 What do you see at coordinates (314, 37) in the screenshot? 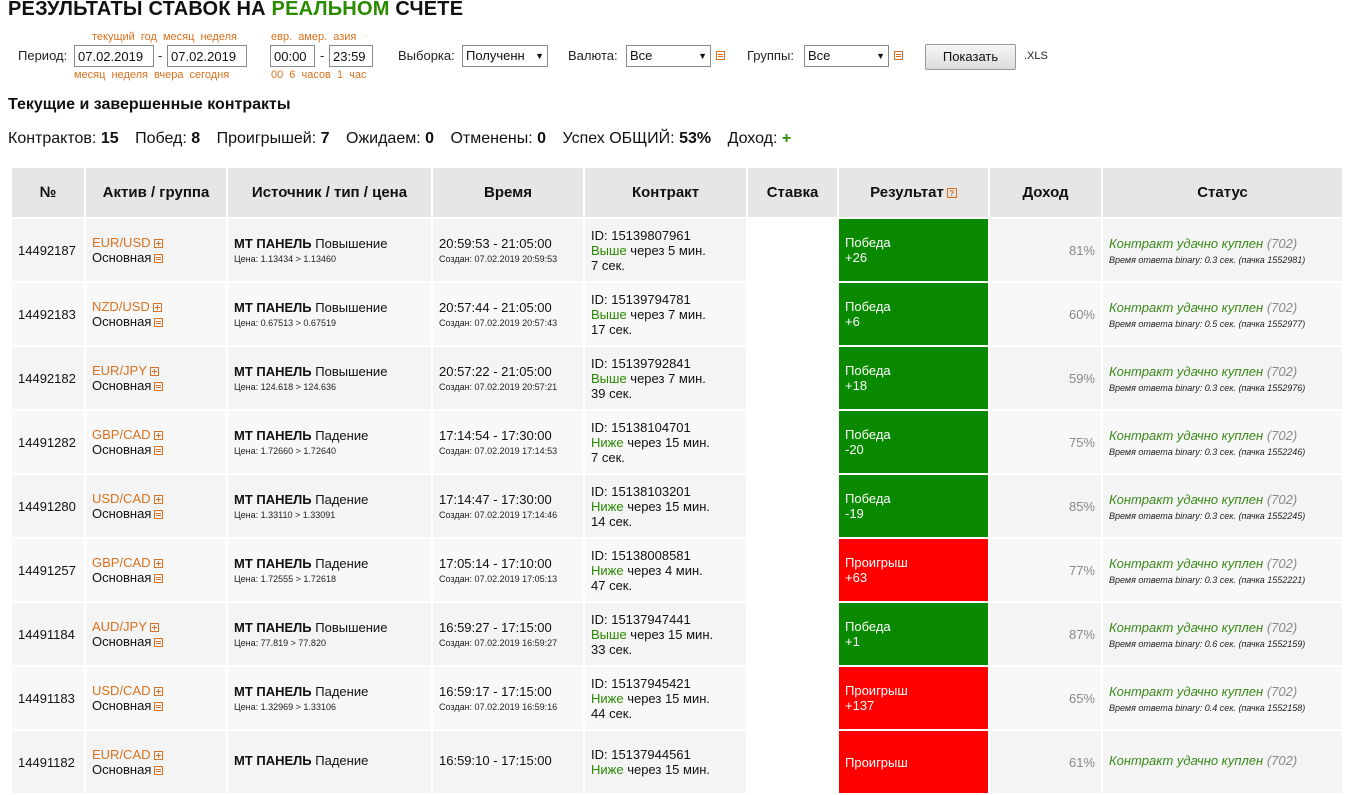
I see `session-links: евр. амер. азия` at bounding box center [314, 37].